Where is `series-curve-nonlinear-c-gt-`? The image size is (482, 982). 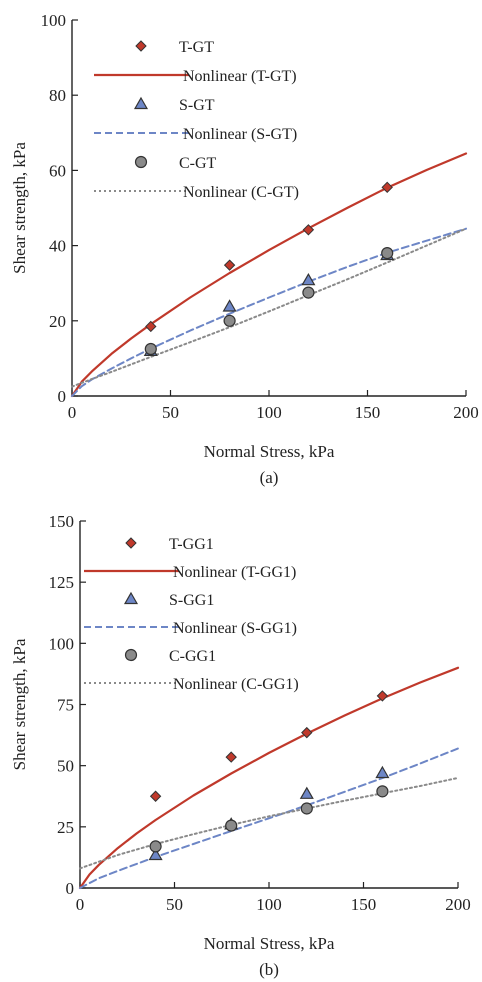 series-curve-nonlinear-c-gt- is located at coordinates (269, 307).